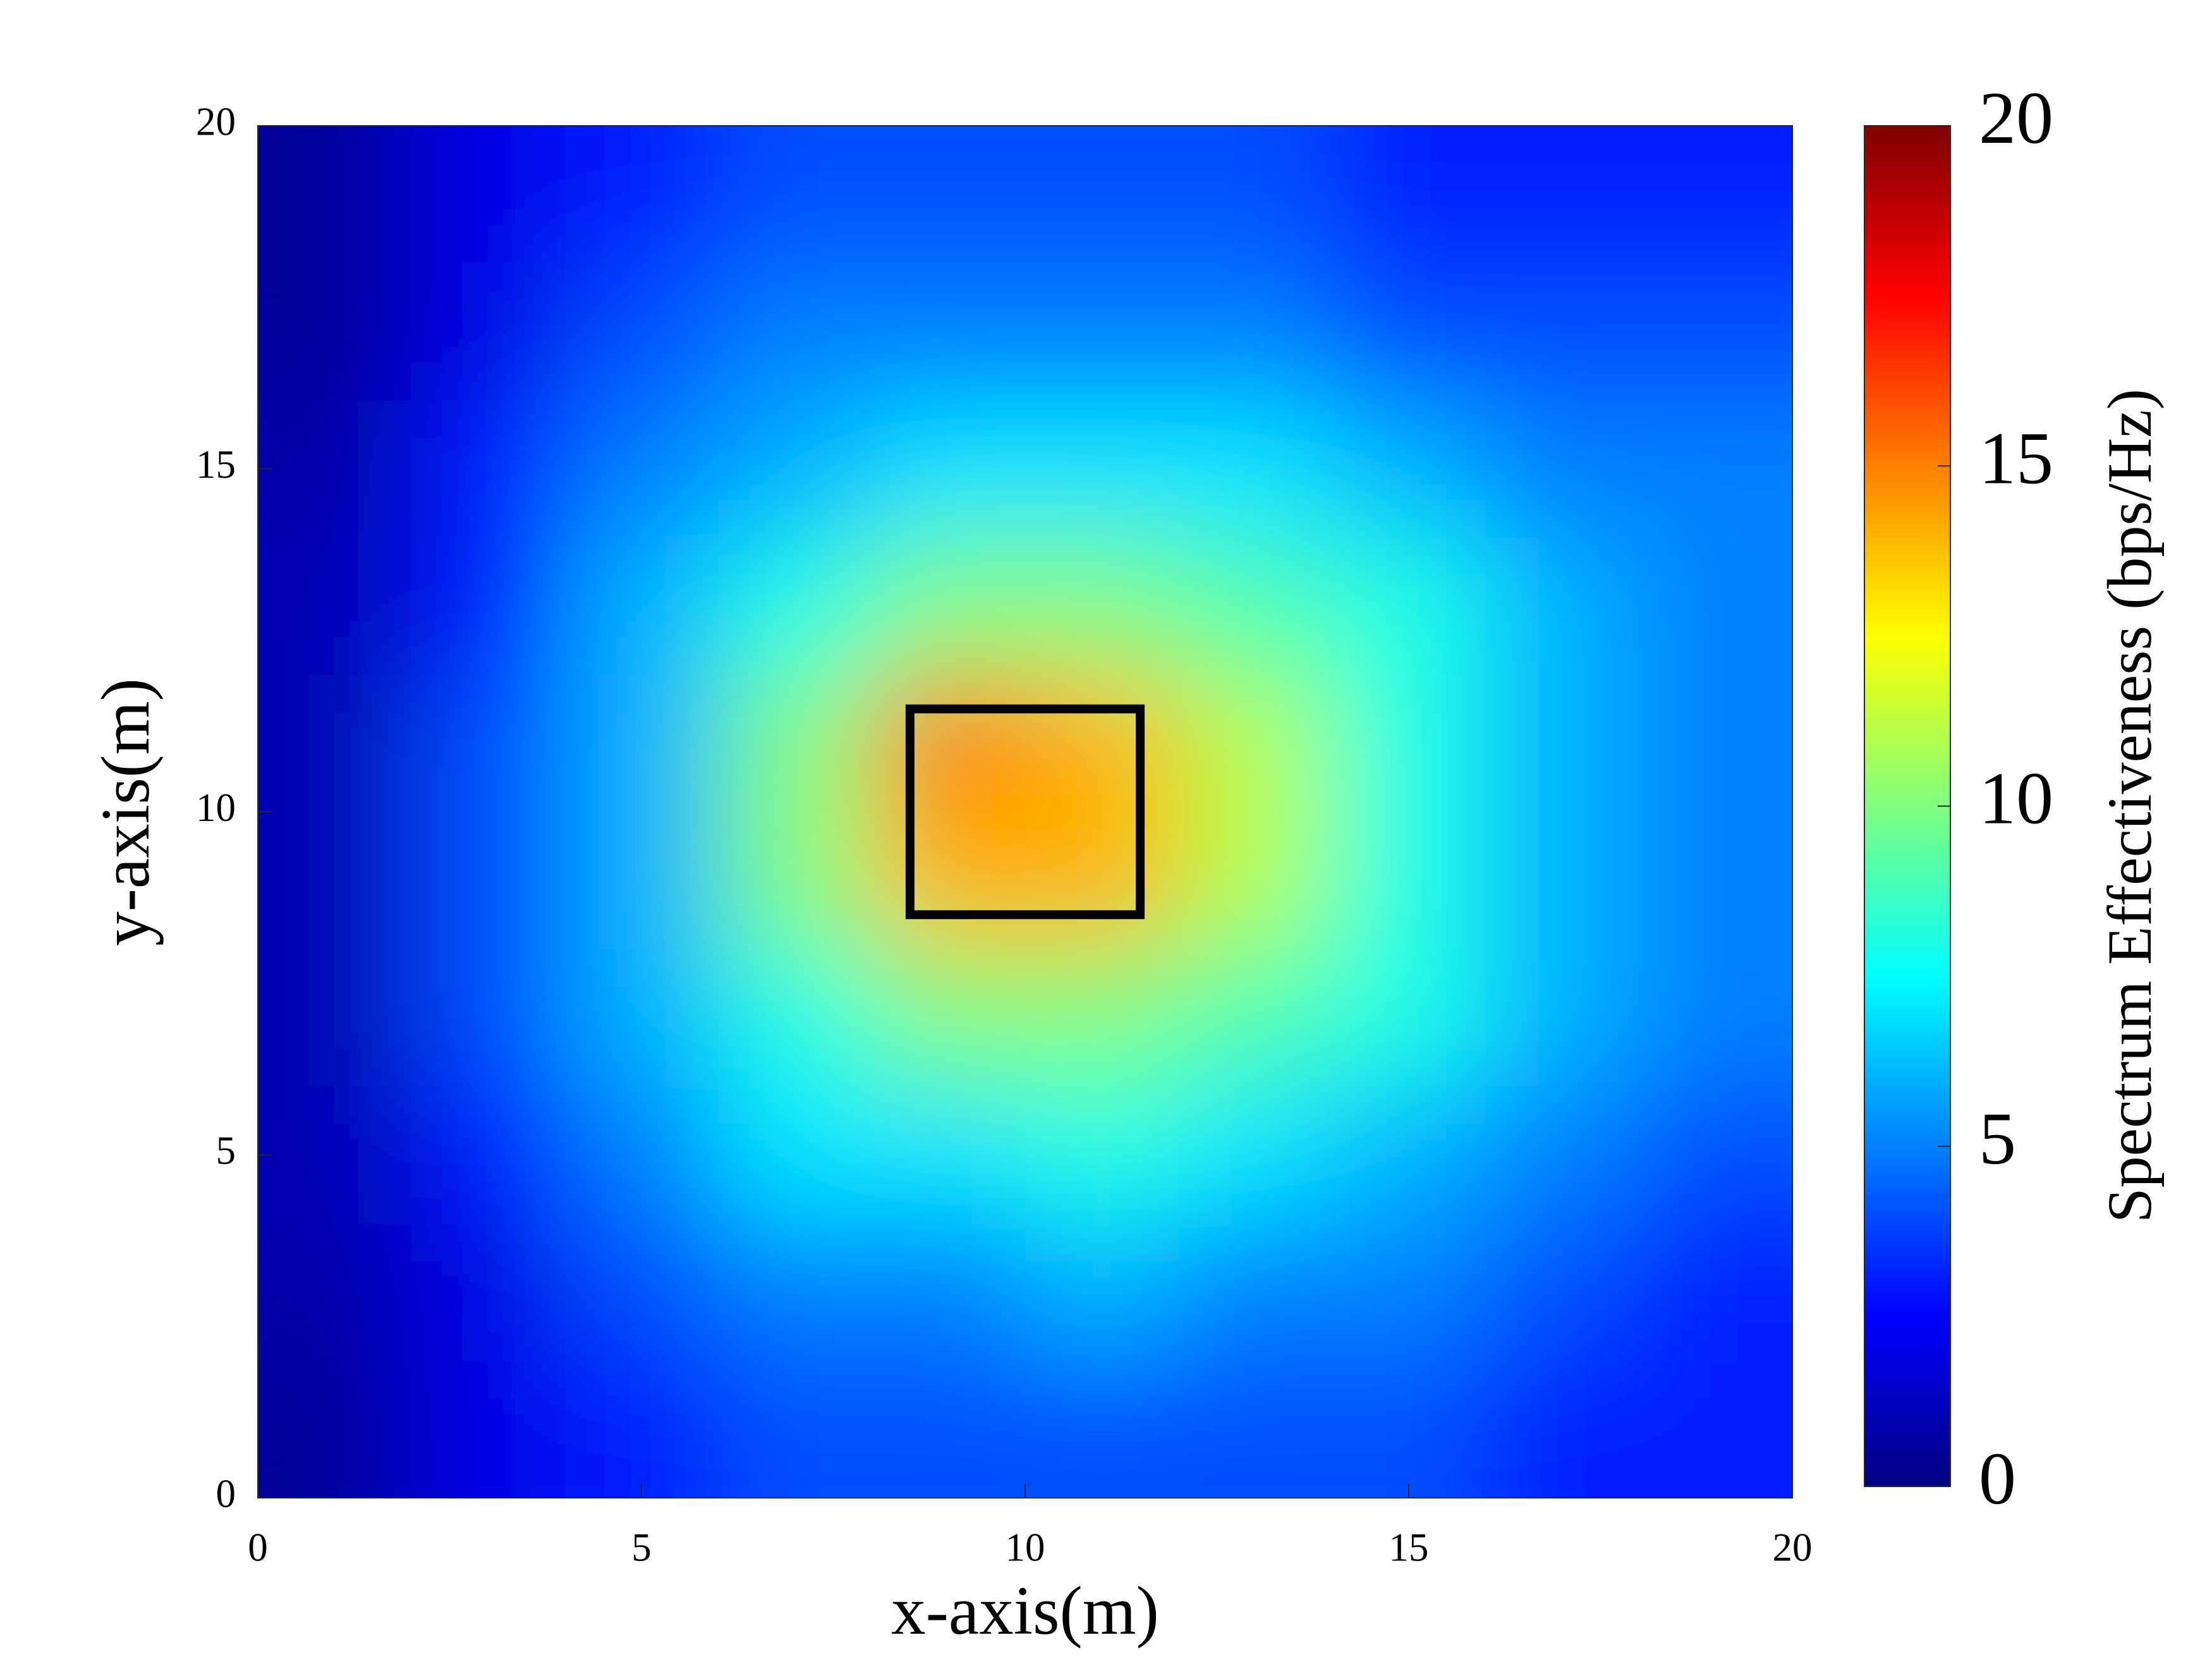  Describe the element at coordinates (1907, 806) in the screenshot. I see `colorbar` at that location.